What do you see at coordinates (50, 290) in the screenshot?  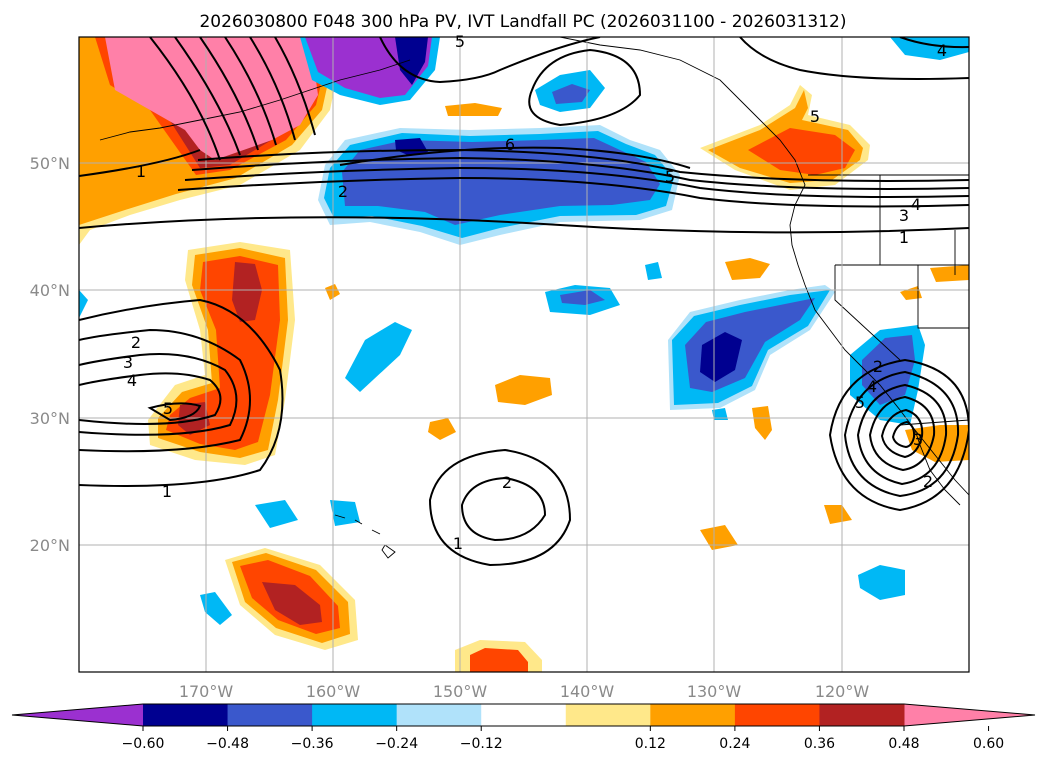 I see `lat-label: 40°N` at bounding box center [50, 290].